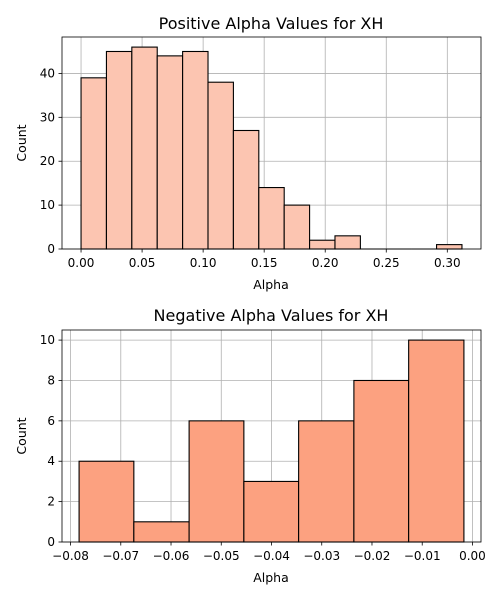 The height and width of the screenshot is (600, 500). Describe the element at coordinates (325, 263) in the screenshot. I see `x-tick-label: 0.20` at that location.